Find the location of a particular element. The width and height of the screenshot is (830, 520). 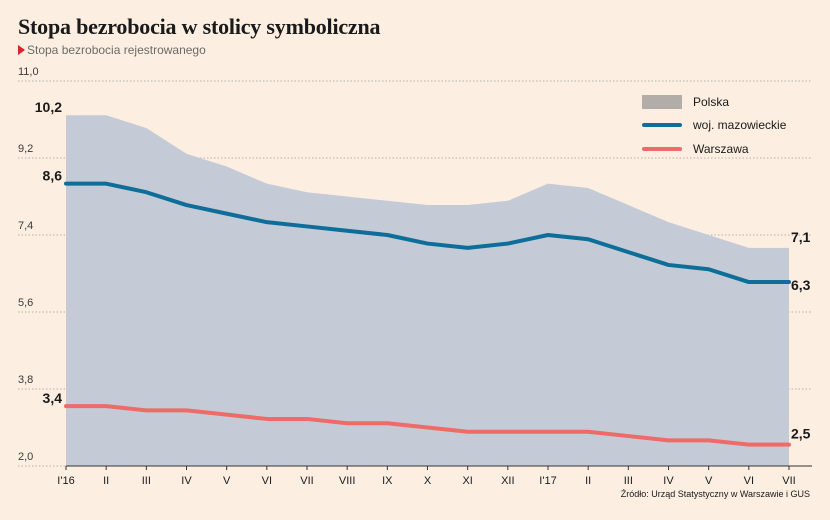

y-tick-label: 9,2 is located at coordinates (25, 149).